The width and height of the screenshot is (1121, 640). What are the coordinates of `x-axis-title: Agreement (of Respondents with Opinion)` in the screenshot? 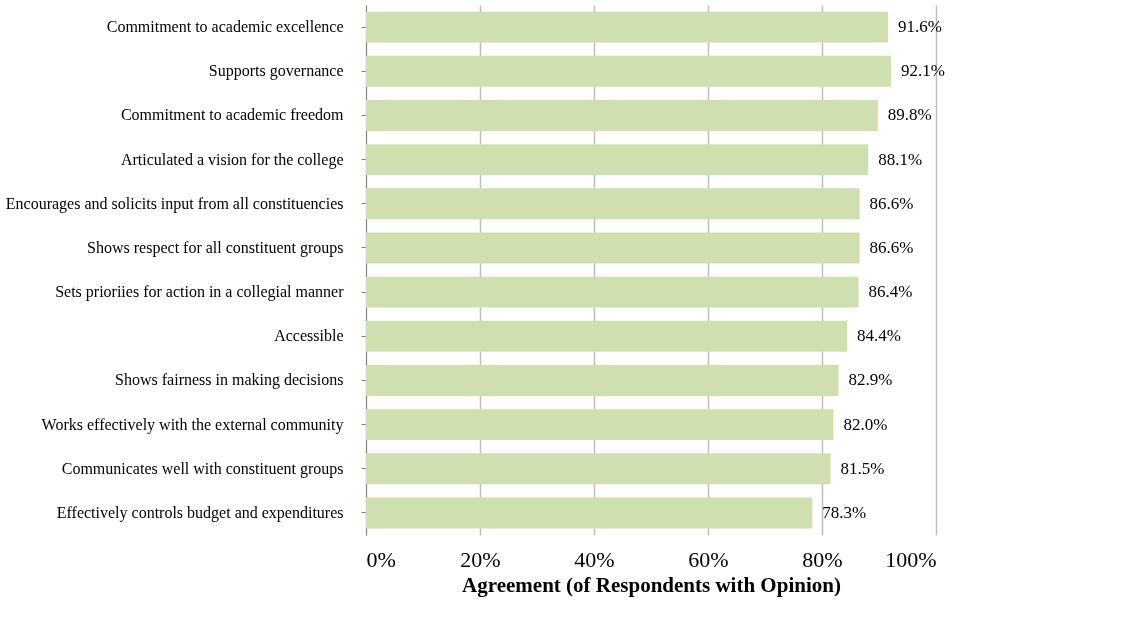 It's located at (651, 584).